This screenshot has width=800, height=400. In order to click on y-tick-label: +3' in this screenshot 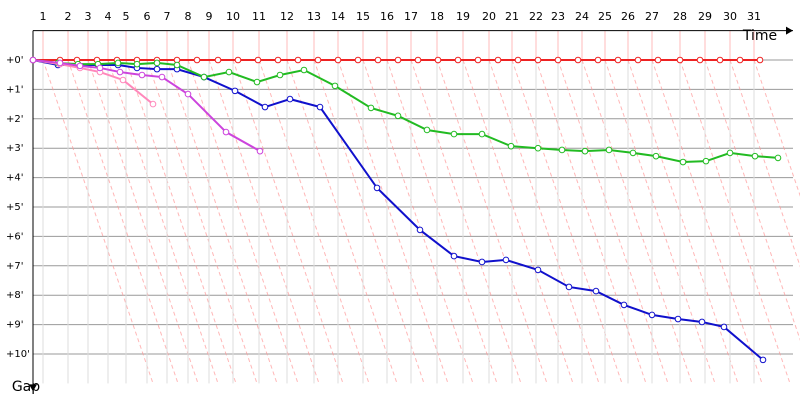, I will do `click(15, 148)`.